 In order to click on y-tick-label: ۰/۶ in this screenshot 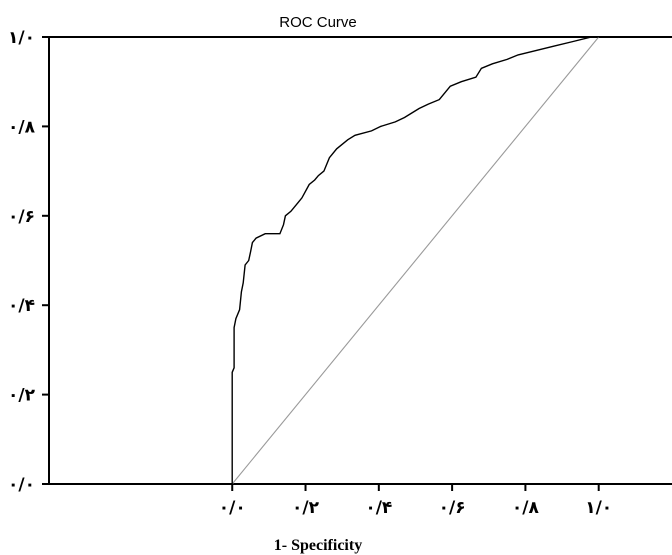, I will do `click(21, 217)`.